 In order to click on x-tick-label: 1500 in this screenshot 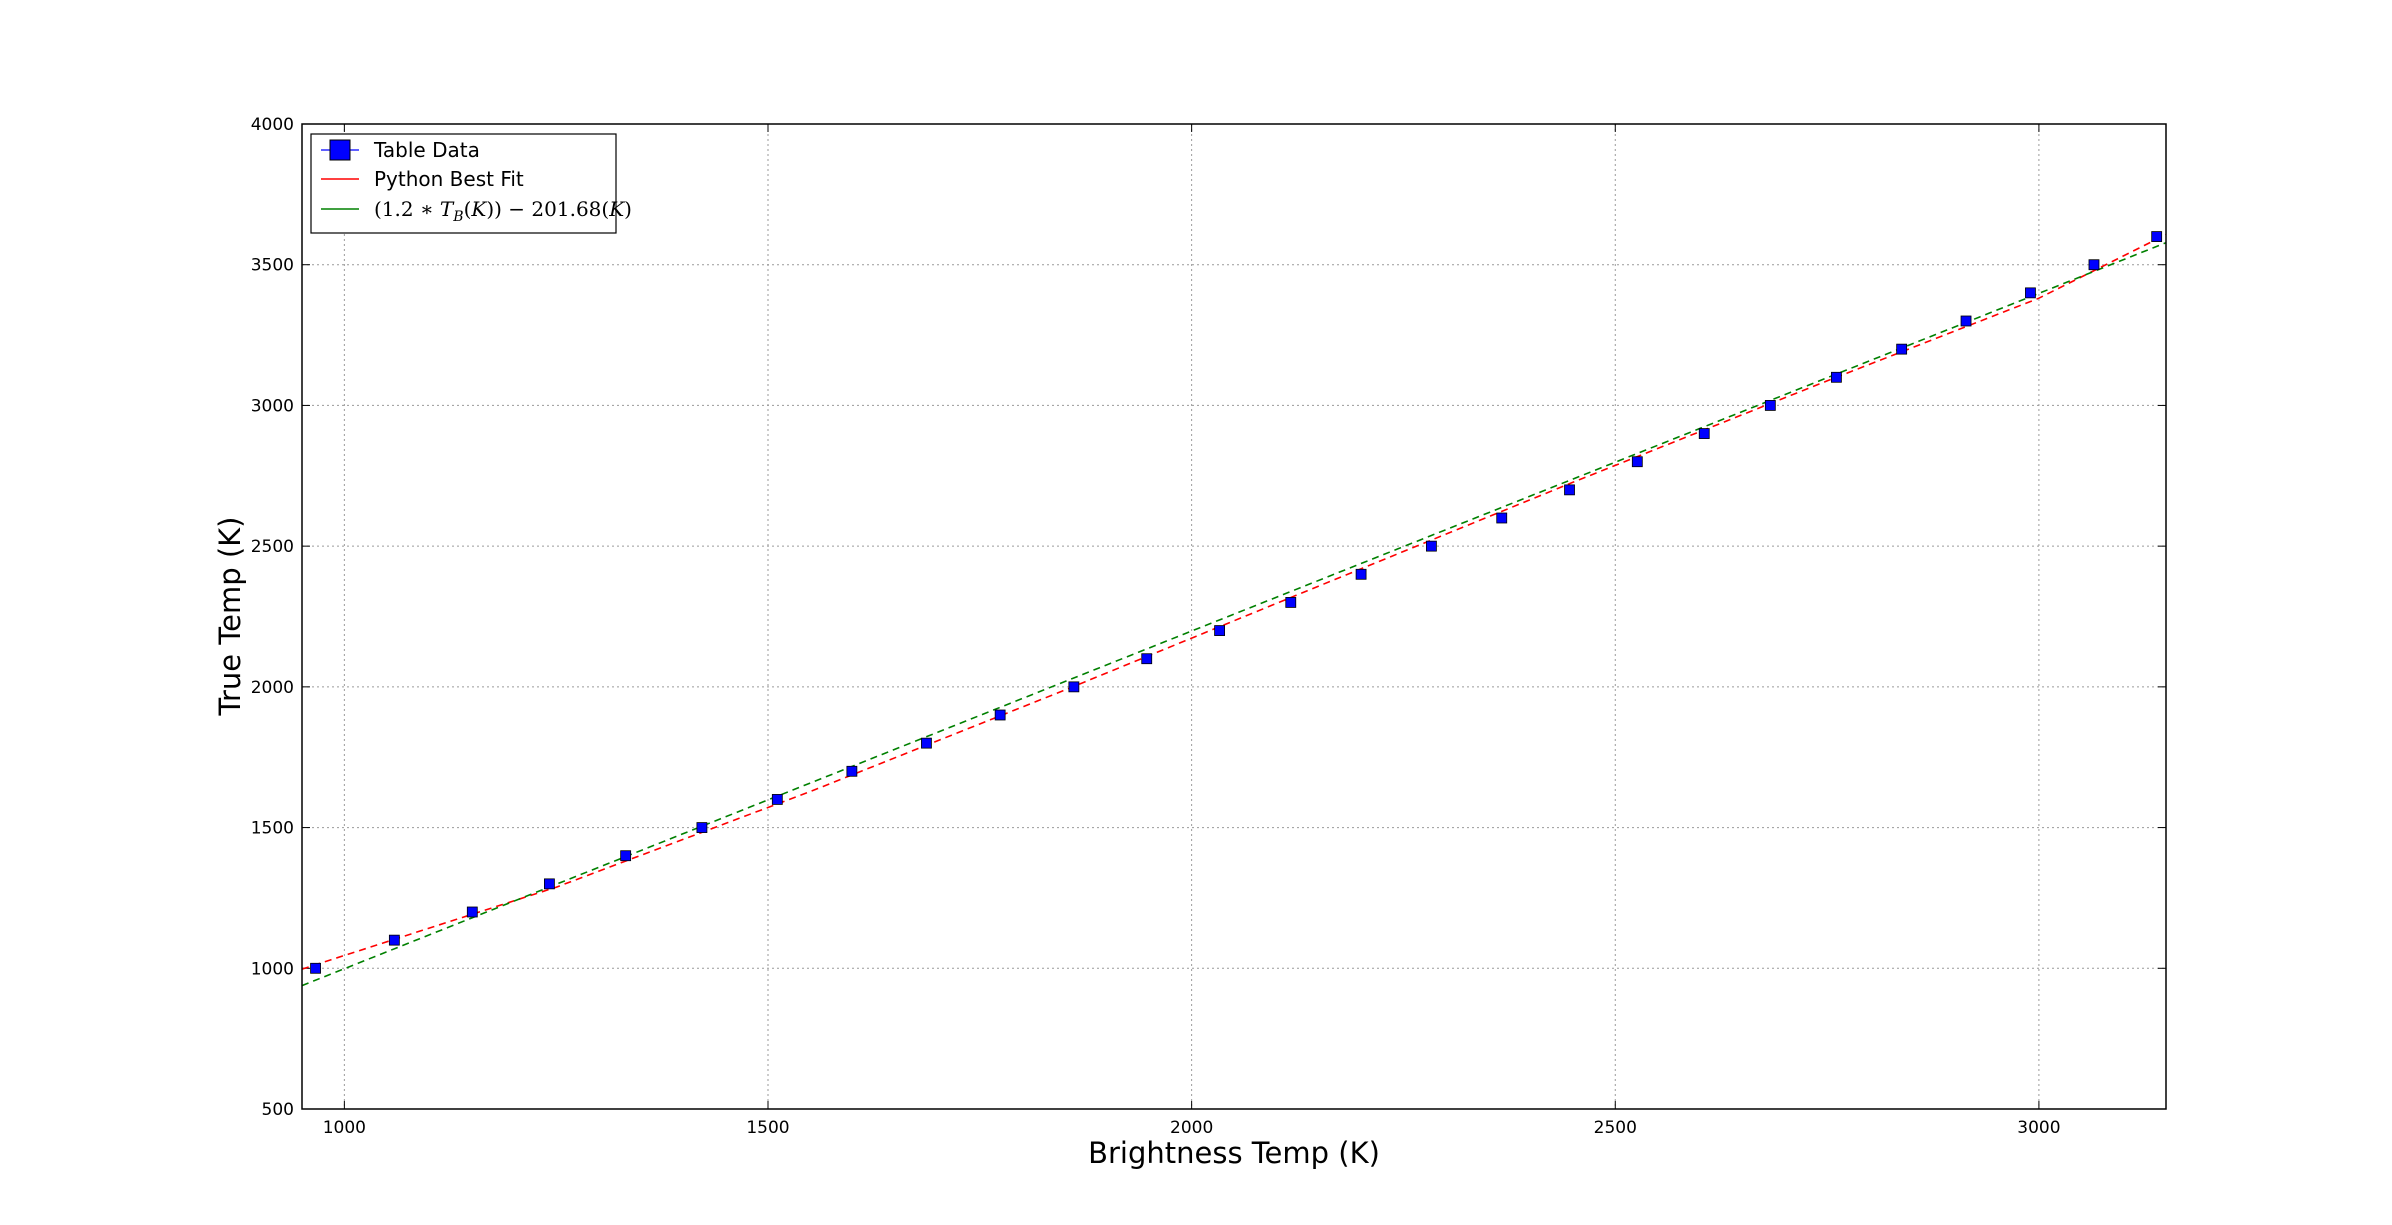, I will do `click(767, 1128)`.